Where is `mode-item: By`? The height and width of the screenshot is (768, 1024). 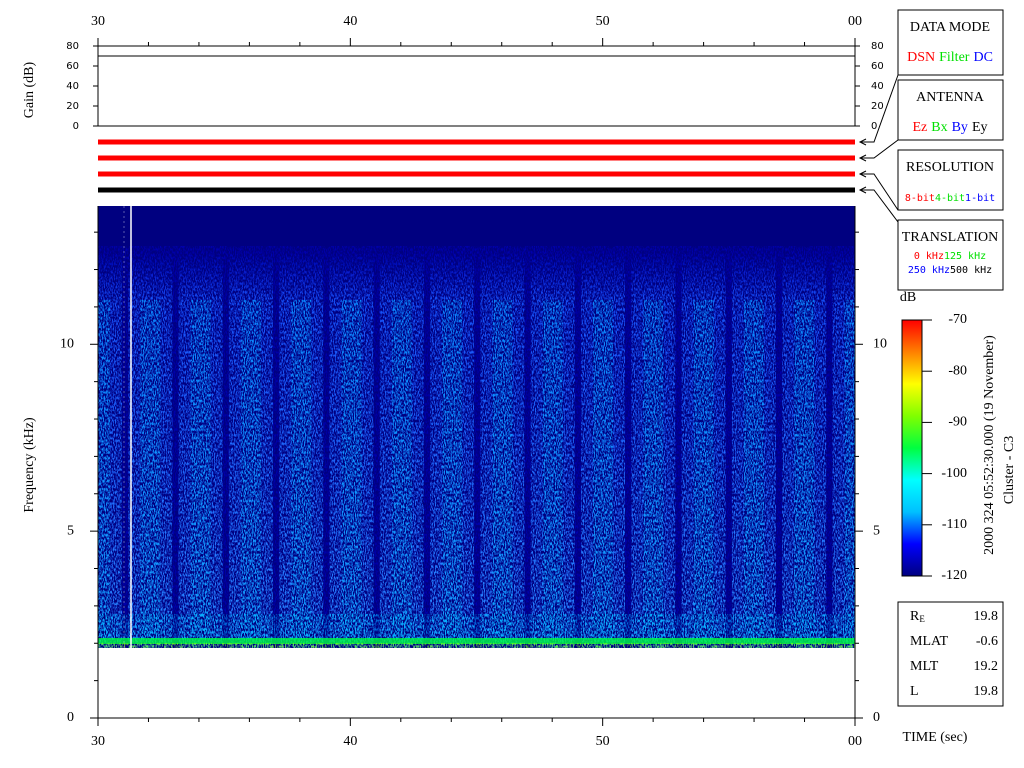
mode-item: By is located at coordinates (960, 127).